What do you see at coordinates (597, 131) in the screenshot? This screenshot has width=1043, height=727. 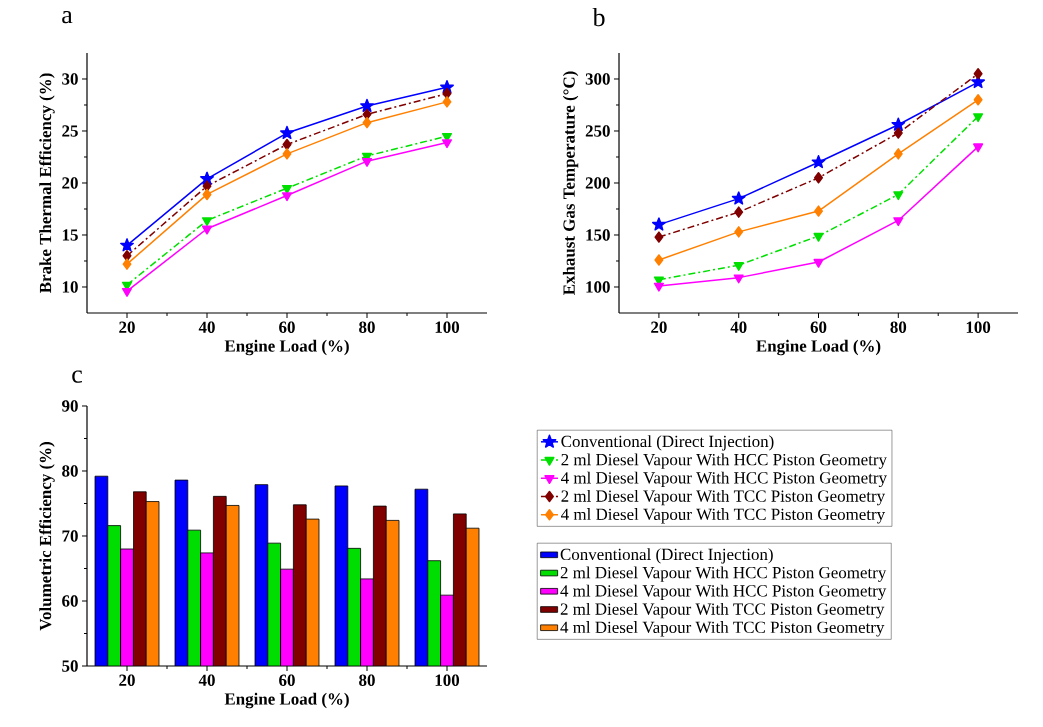 I see `y-tick-label: 250` at bounding box center [597, 131].